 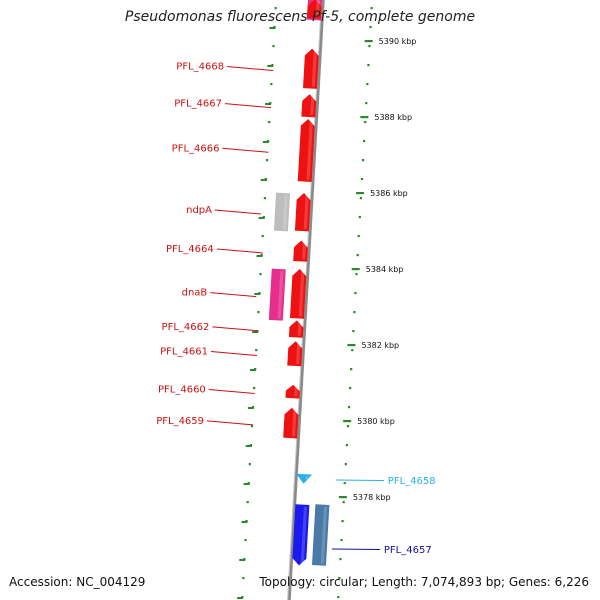 What do you see at coordinates (306, 300) in the screenshot?
I see `backbone-line` at bounding box center [306, 300].